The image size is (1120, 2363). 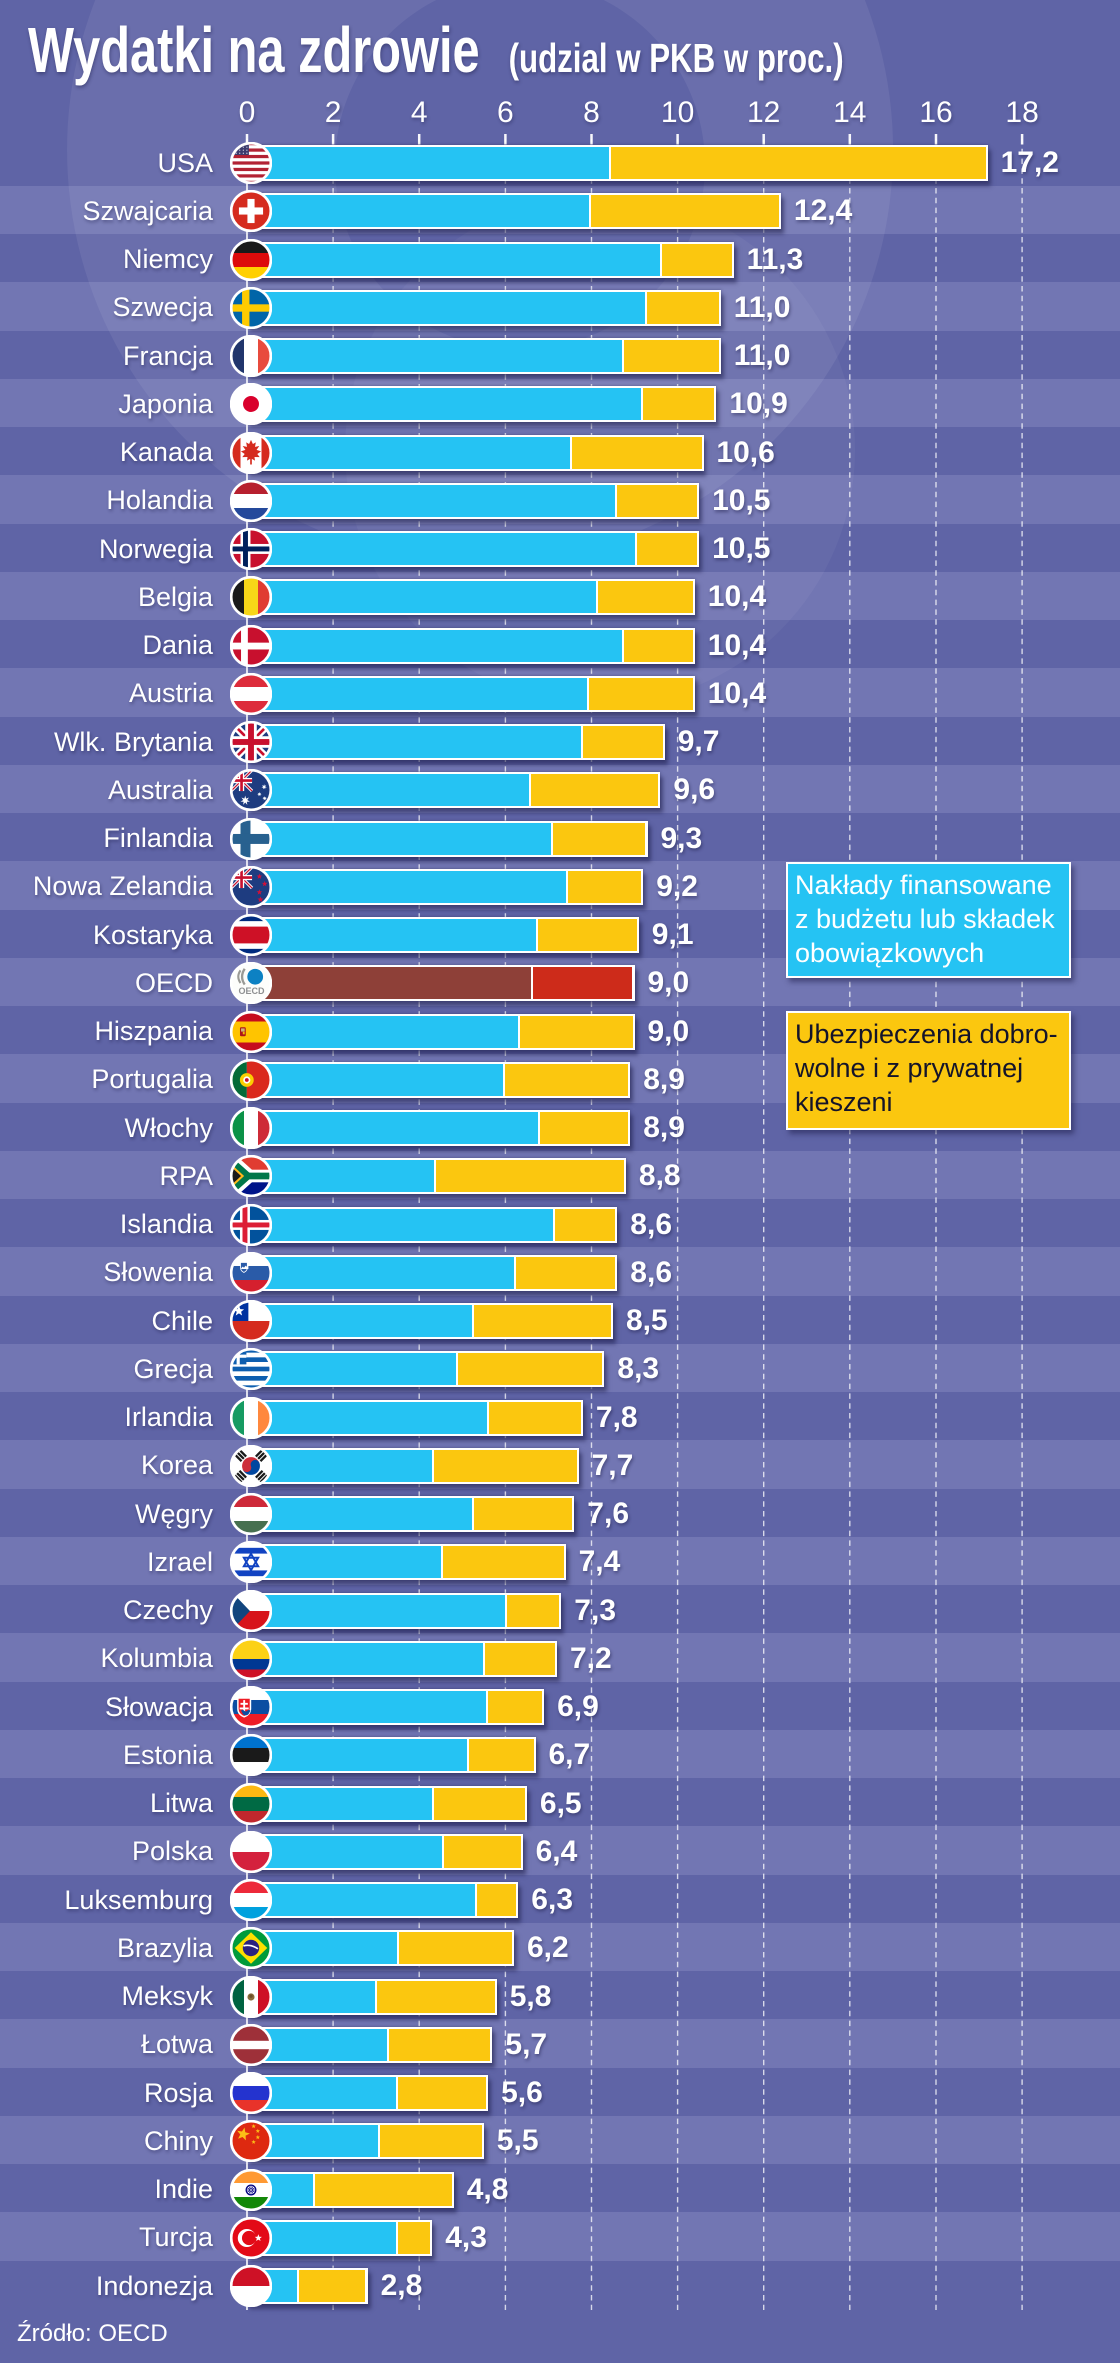 I want to click on svg-text: OECD, so click(x=251, y=991).